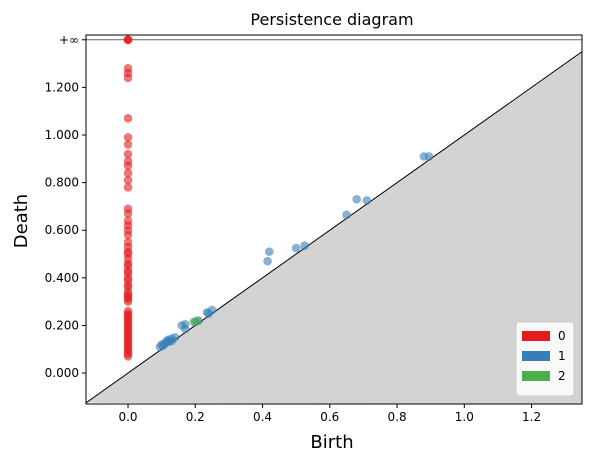 The width and height of the screenshot is (590, 463). Describe the element at coordinates (62, 325) in the screenshot. I see `y-tick-label: 0.200` at that location.